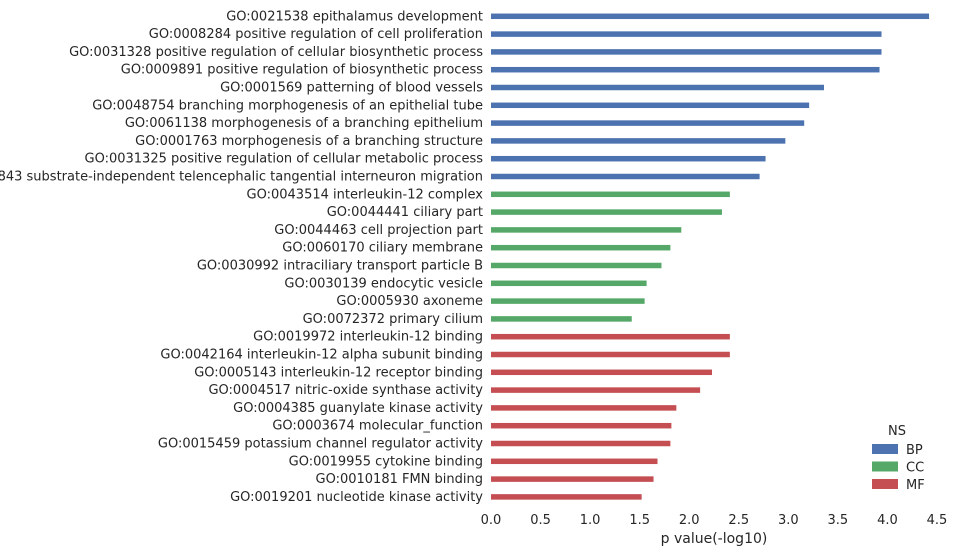  I want to click on x-tick-label: 4.5, so click(937, 520).